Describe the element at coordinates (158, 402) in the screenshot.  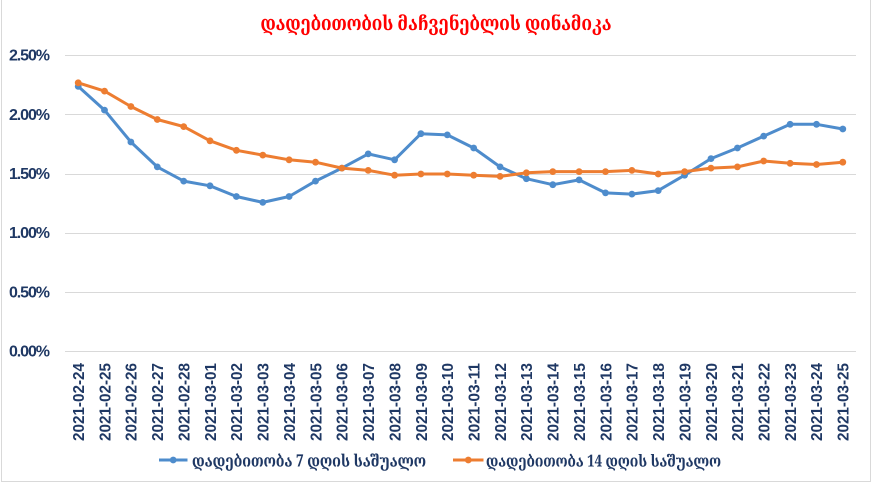
I see `svg-text: 2021-02-27` at that location.